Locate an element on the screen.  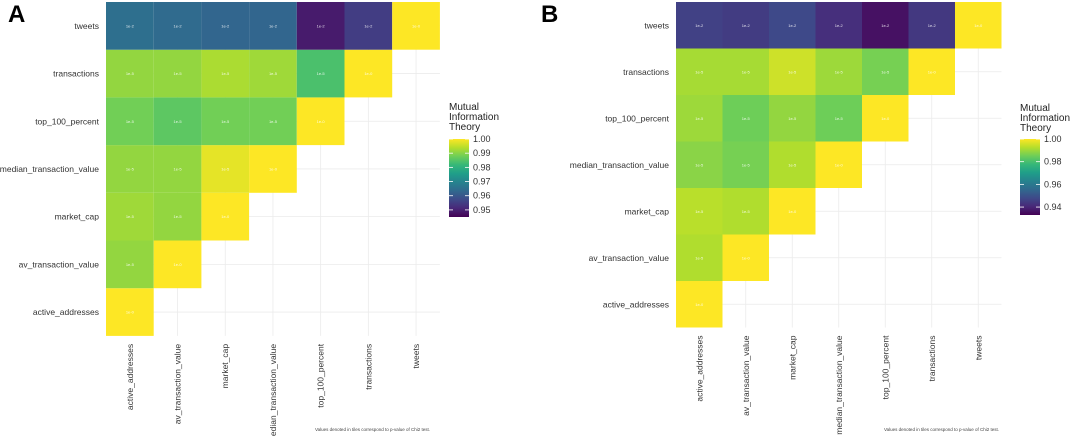
y-tick-label: top_100_percent is located at coordinates (637, 118).